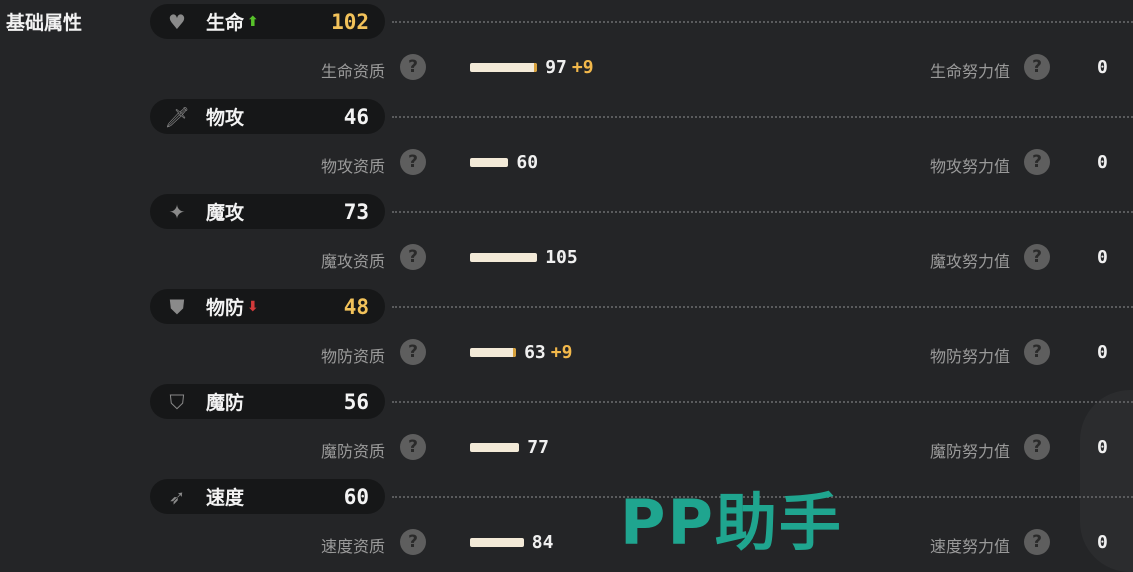 Image resolution: width=1133 pixels, height=572 pixels. I want to click on quality-label: 物防资质, so click(352, 356).